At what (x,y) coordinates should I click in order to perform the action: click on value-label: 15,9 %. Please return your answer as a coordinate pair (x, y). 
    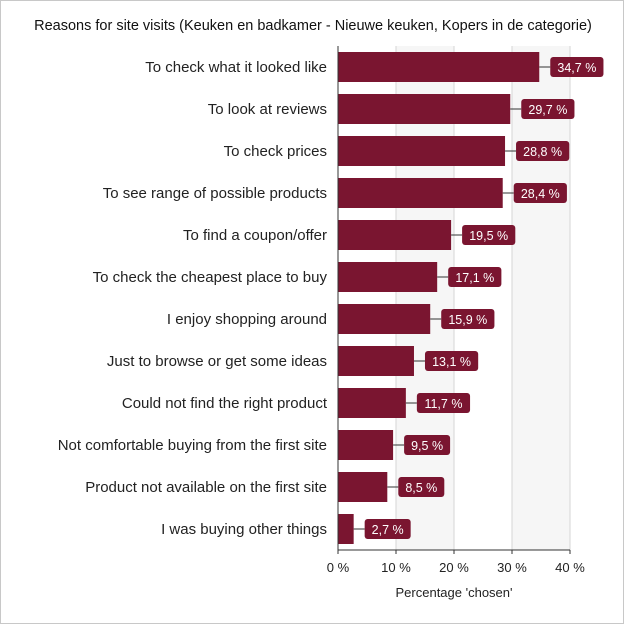
    Looking at the image, I should click on (467, 320).